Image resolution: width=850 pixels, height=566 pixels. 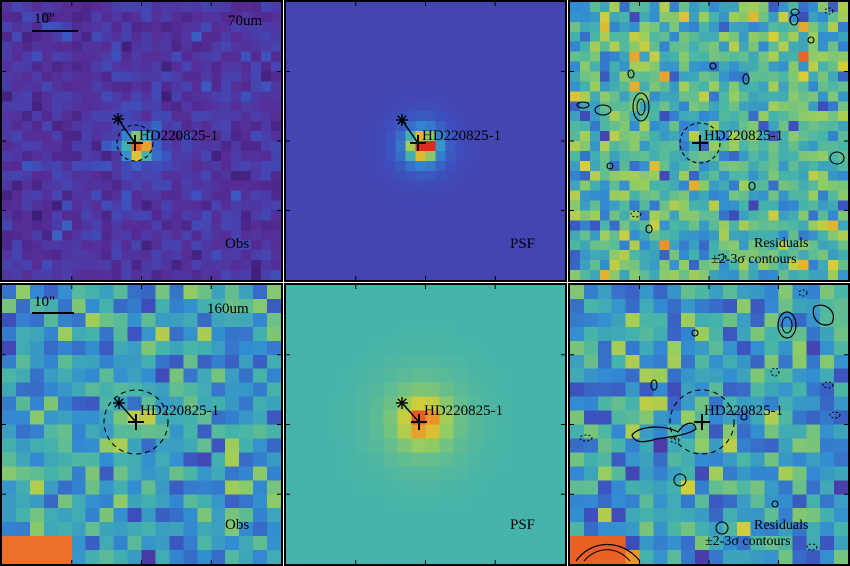 I want to click on wavelength-label: 160um, so click(x=228, y=309).